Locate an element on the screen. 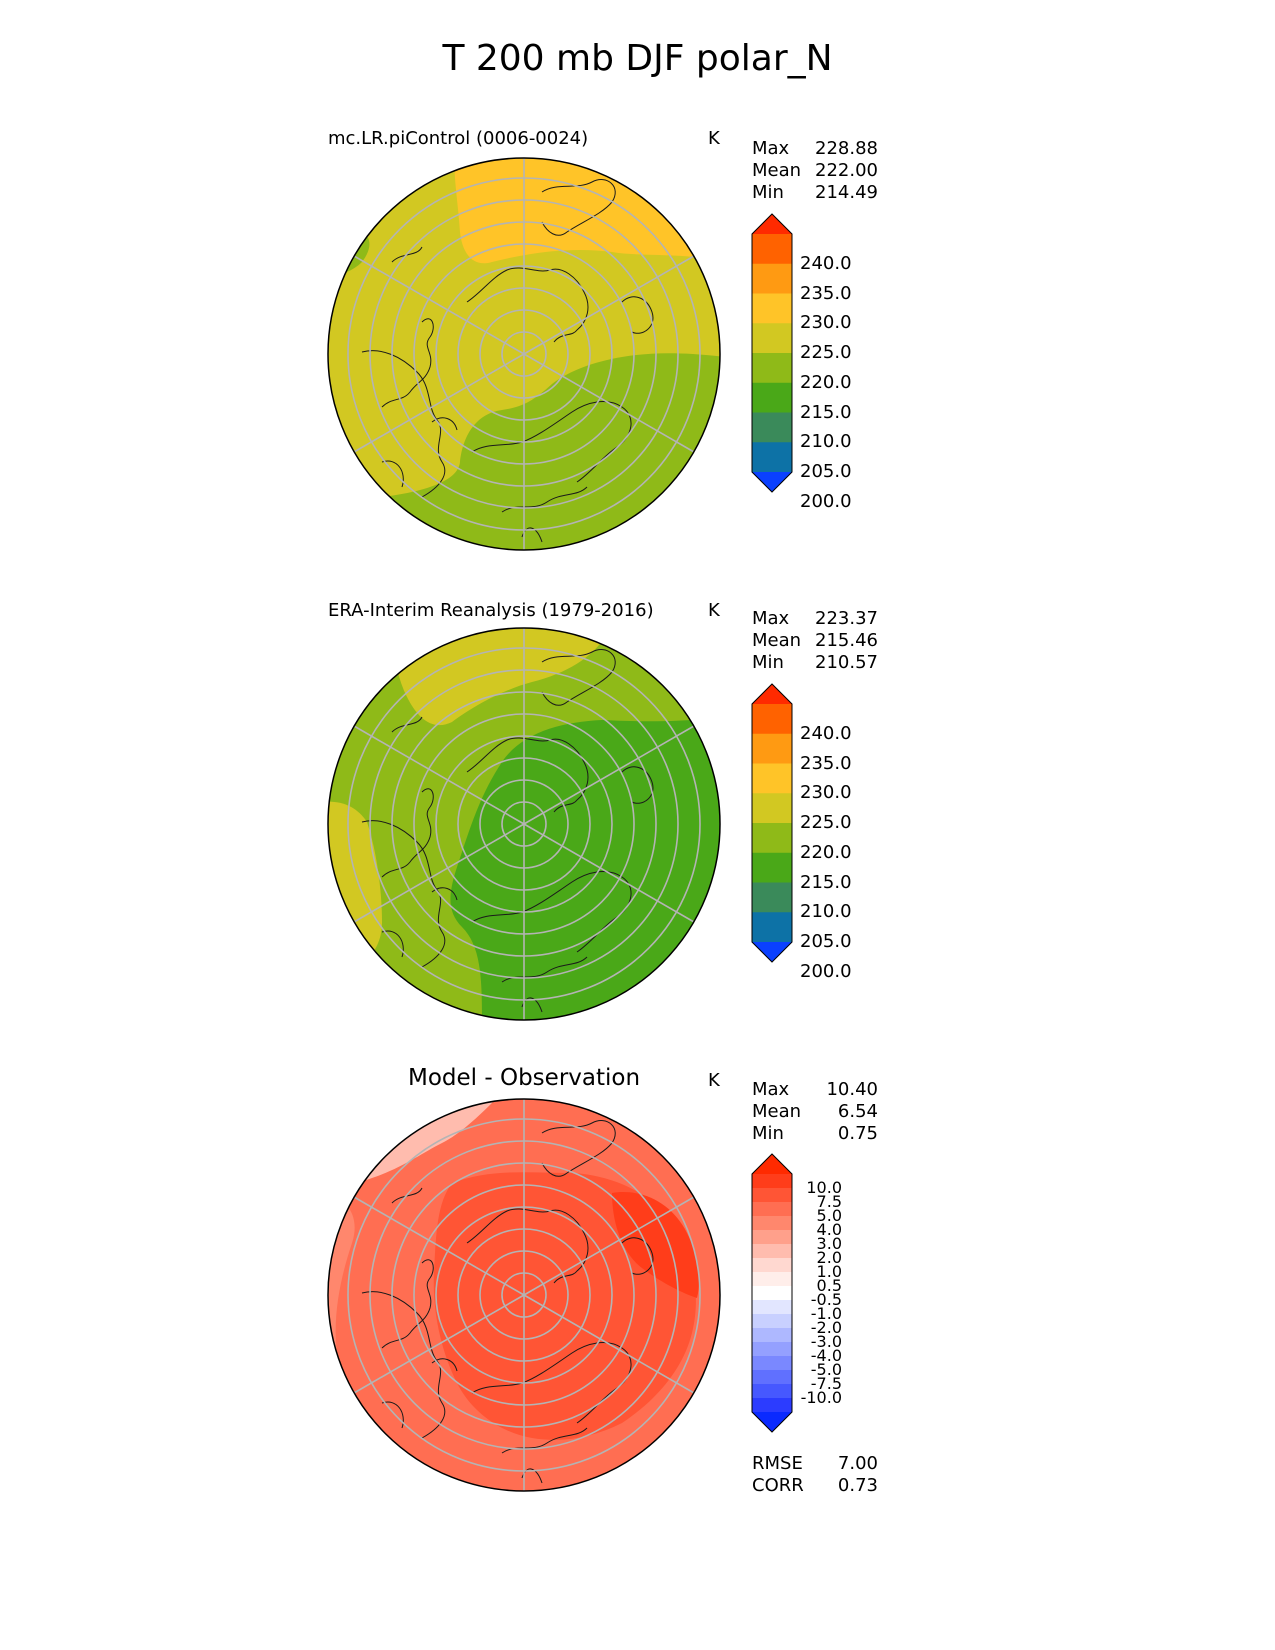 The height and width of the screenshot is (1650, 1275). stat-min: Min 210.57 is located at coordinates (815, 662).